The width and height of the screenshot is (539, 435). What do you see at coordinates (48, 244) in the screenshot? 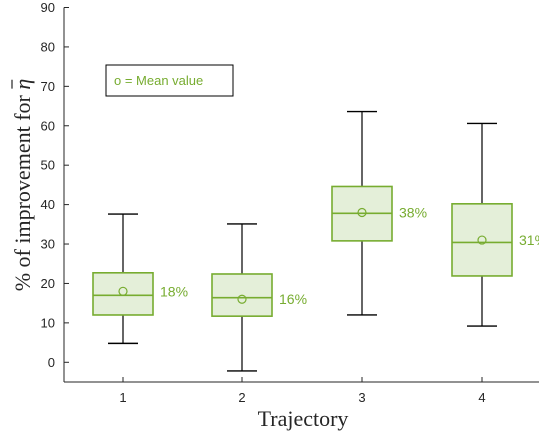
I see `y-tick-label: 30` at bounding box center [48, 244].